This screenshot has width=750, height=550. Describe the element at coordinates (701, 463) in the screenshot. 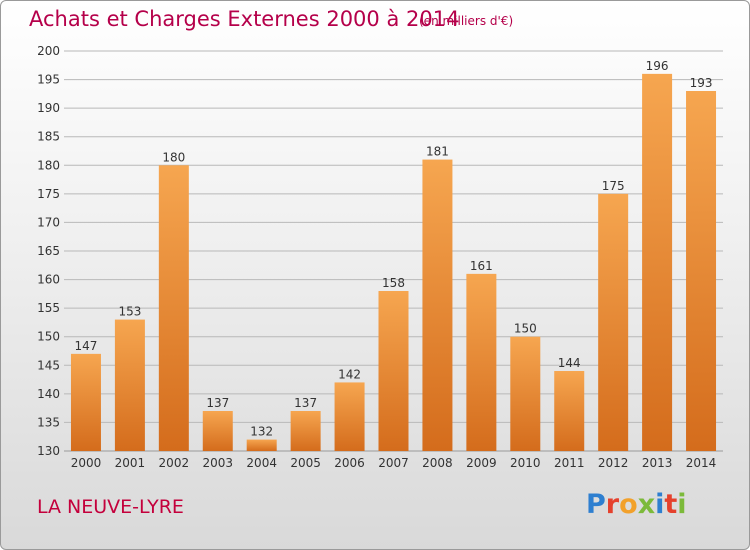

I see `x-tick-label: 2014` at that location.